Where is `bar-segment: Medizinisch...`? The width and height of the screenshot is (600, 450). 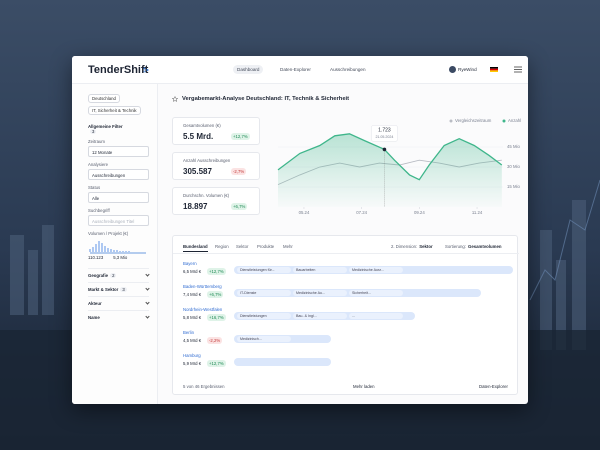 bar-segment: Medizinisch... is located at coordinates (264, 339).